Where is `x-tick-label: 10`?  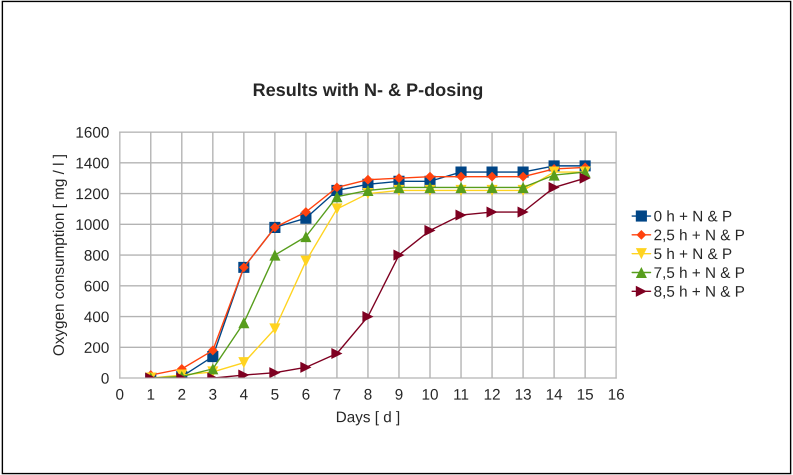 x-tick-label: 10 is located at coordinates (430, 394).